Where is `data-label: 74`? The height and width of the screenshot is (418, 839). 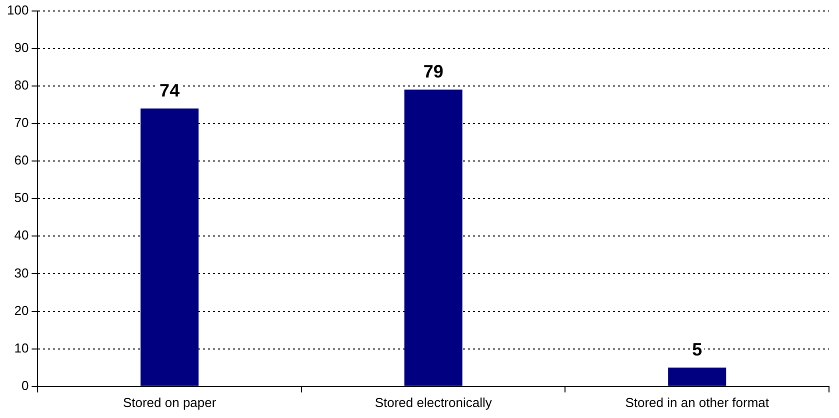
data-label: 74 is located at coordinates (170, 90).